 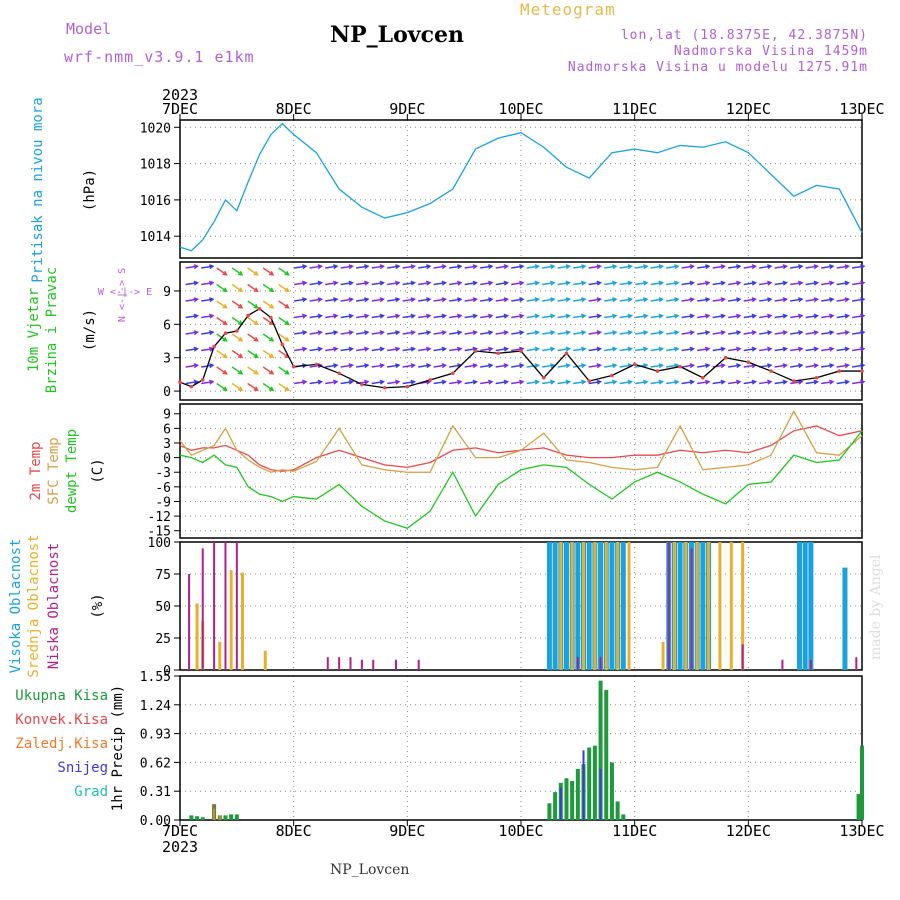 I want to click on temp-axis-label-2: SFC Temp, so click(x=54, y=470).